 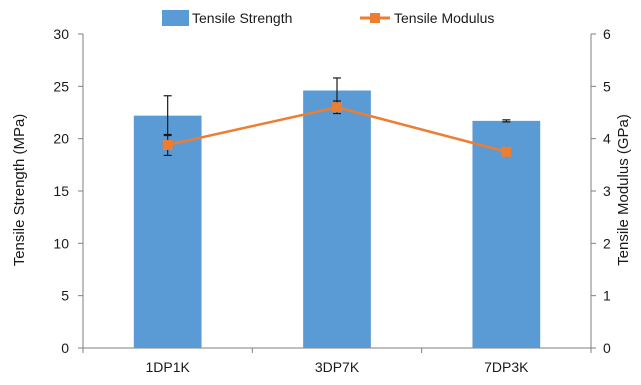 What do you see at coordinates (175, 18) in the screenshot?
I see `legend-bar-swatch` at bounding box center [175, 18].